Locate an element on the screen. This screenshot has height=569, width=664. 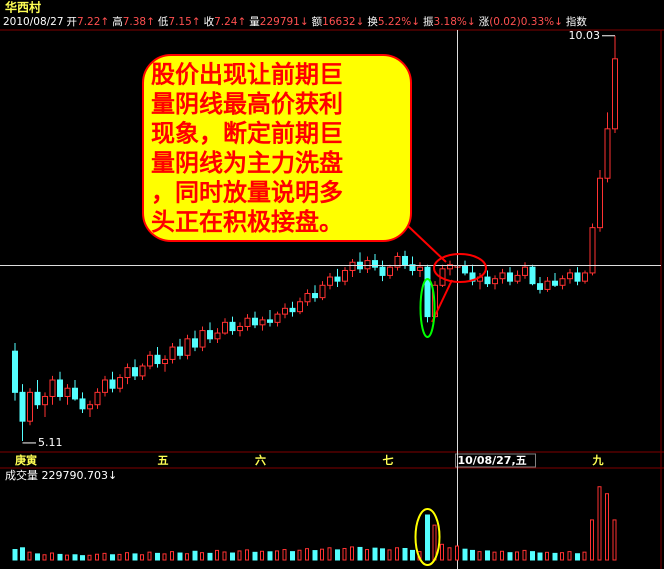
annotation-text: 量阴线为主力洗盘 is located at coordinates (247, 162).